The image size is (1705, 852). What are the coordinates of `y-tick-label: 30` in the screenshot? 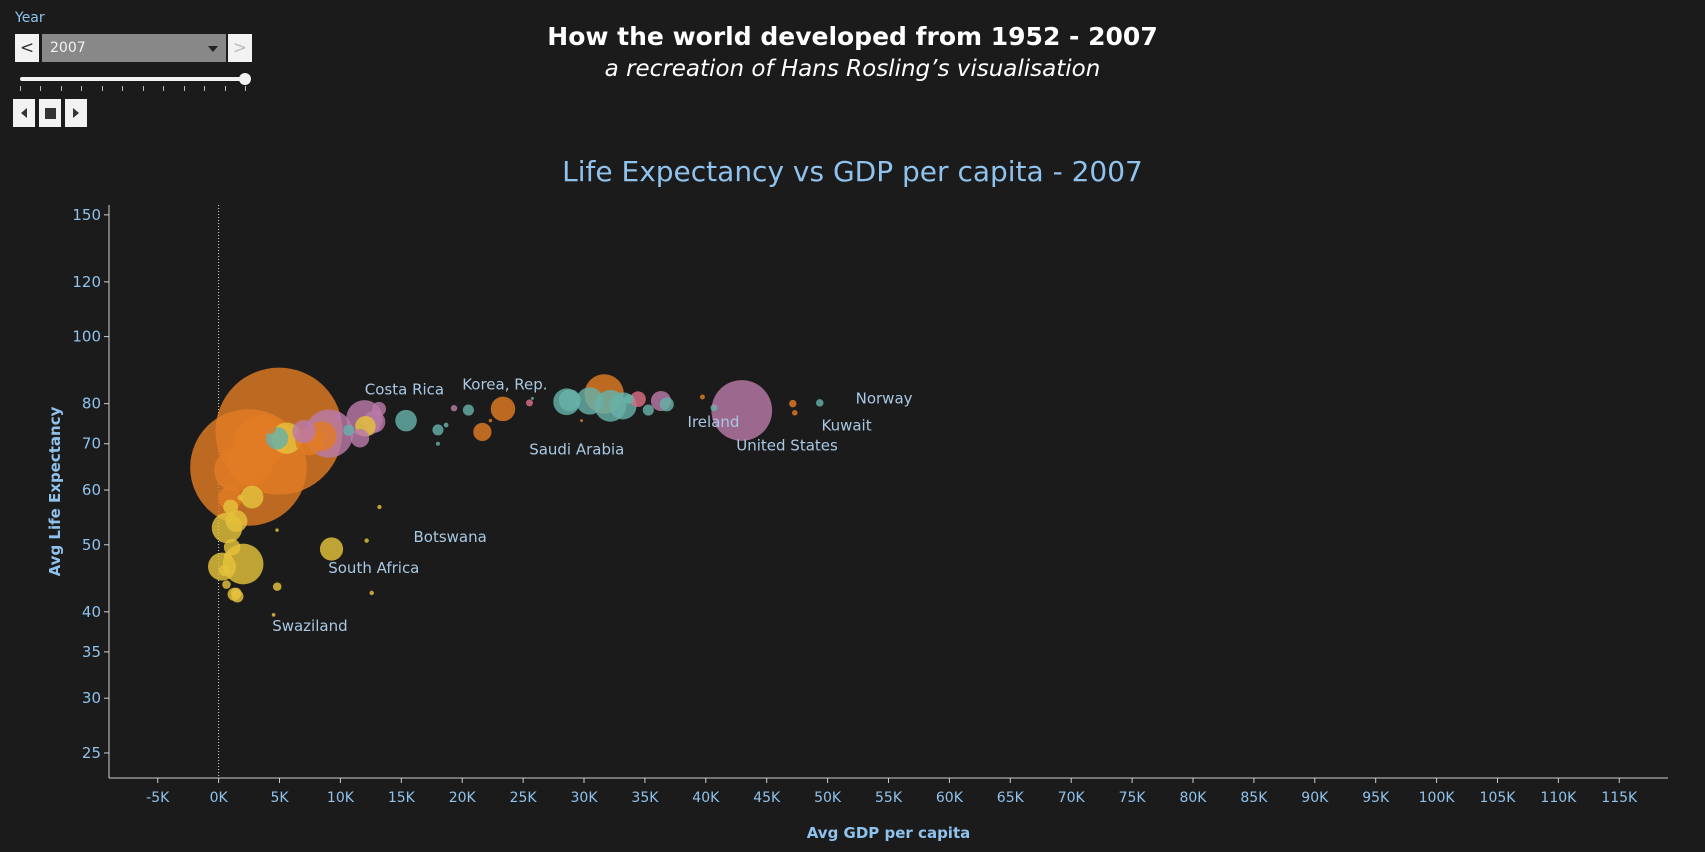 It's located at (91, 698).